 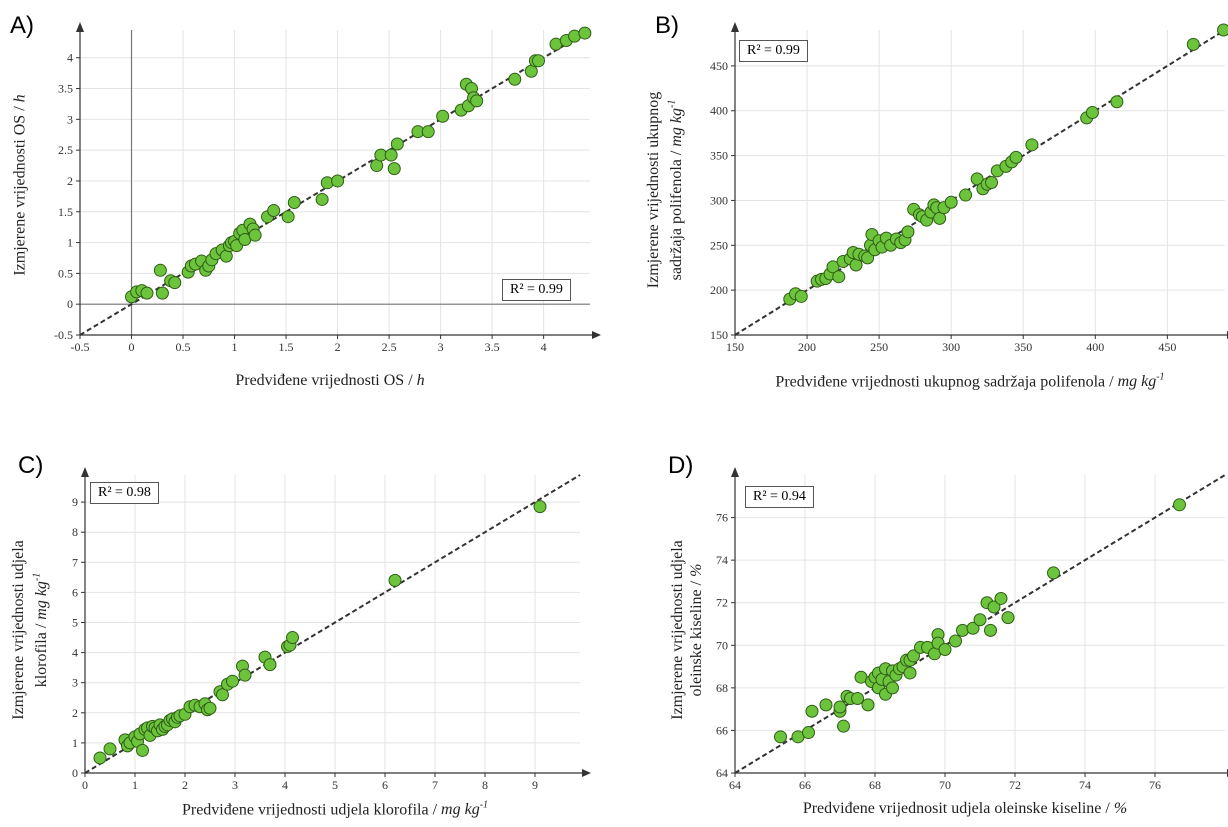 What do you see at coordinates (335, 785) in the screenshot?
I see `chart-c-x-tick-label: 5` at bounding box center [335, 785].